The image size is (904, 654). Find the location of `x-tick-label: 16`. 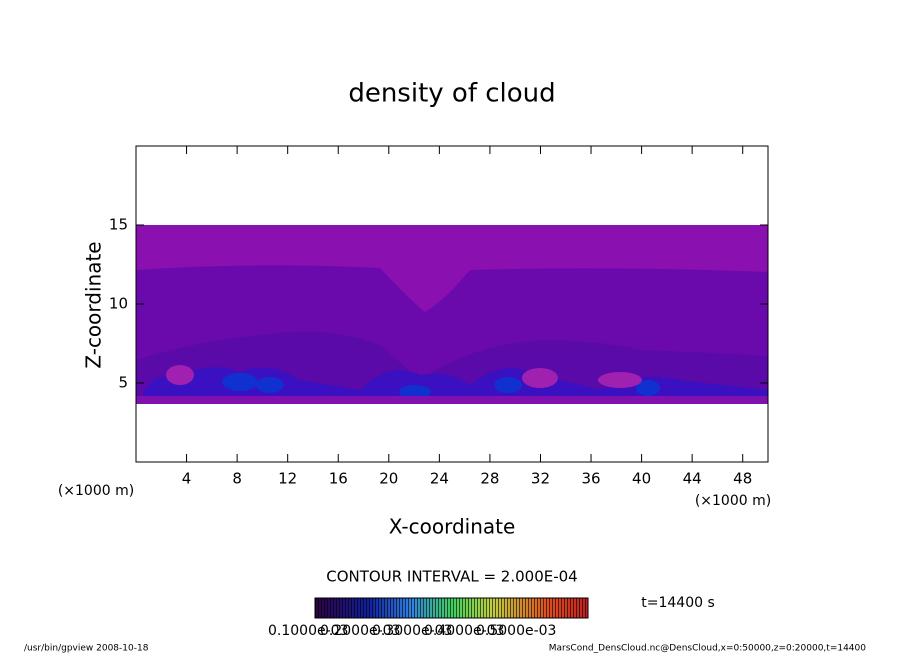

x-tick-label: 16 is located at coordinates (338, 479).